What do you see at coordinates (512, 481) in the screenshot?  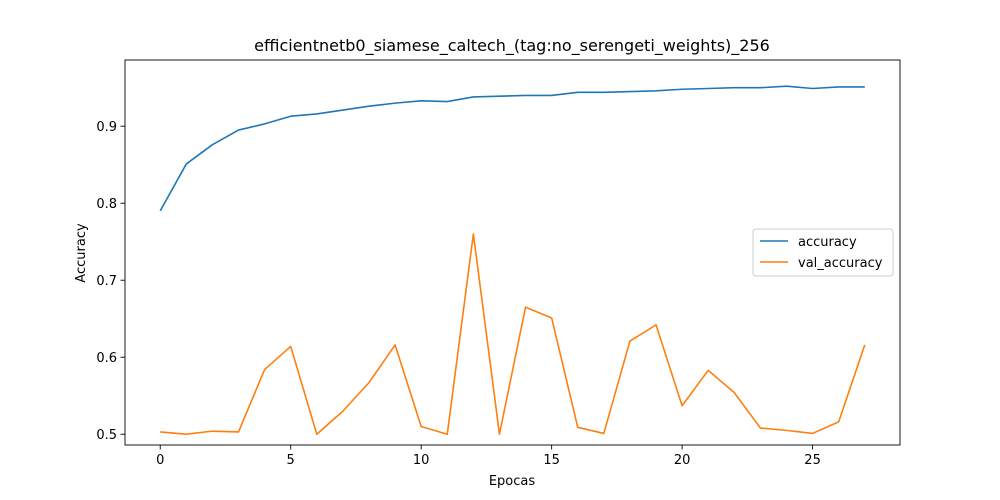 I see `x-axis-label: Epocas` at bounding box center [512, 481].